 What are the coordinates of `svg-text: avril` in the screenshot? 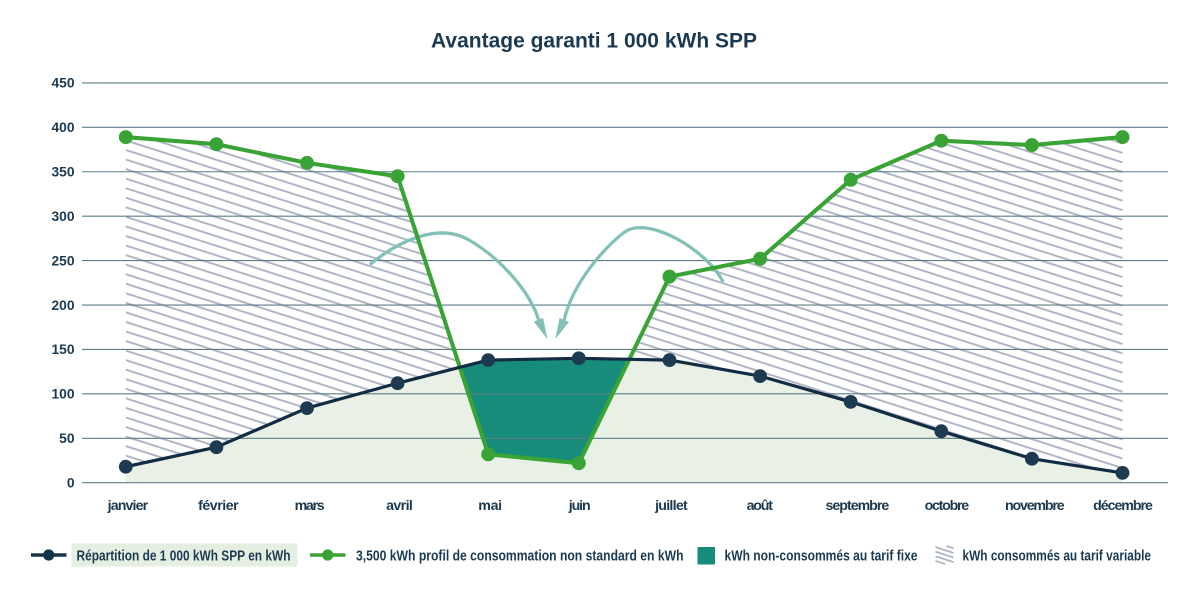 It's located at (399, 506).